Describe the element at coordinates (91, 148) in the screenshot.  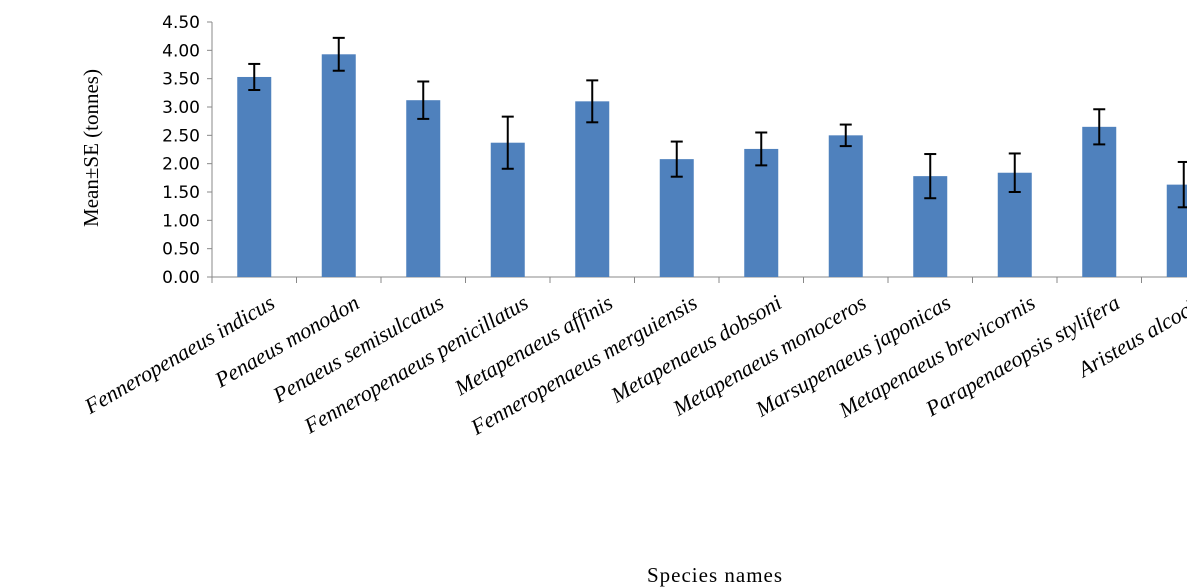
I see `y-axis-title: Mean±SE (tonnes)` at that location.